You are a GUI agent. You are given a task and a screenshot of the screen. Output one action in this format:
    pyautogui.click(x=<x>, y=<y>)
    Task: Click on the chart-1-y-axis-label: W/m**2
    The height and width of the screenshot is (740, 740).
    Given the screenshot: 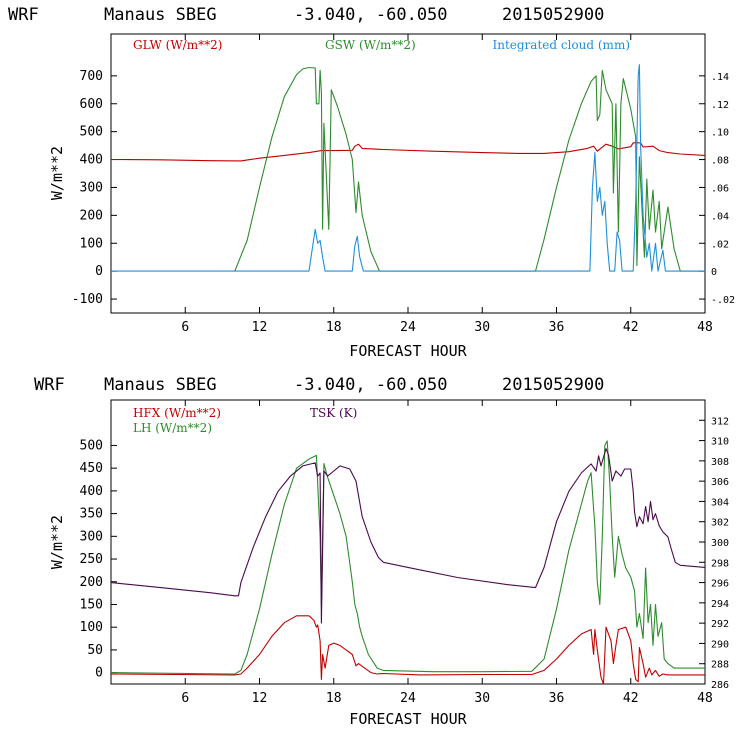 What is the action you would take?
    pyautogui.click(x=57, y=173)
    